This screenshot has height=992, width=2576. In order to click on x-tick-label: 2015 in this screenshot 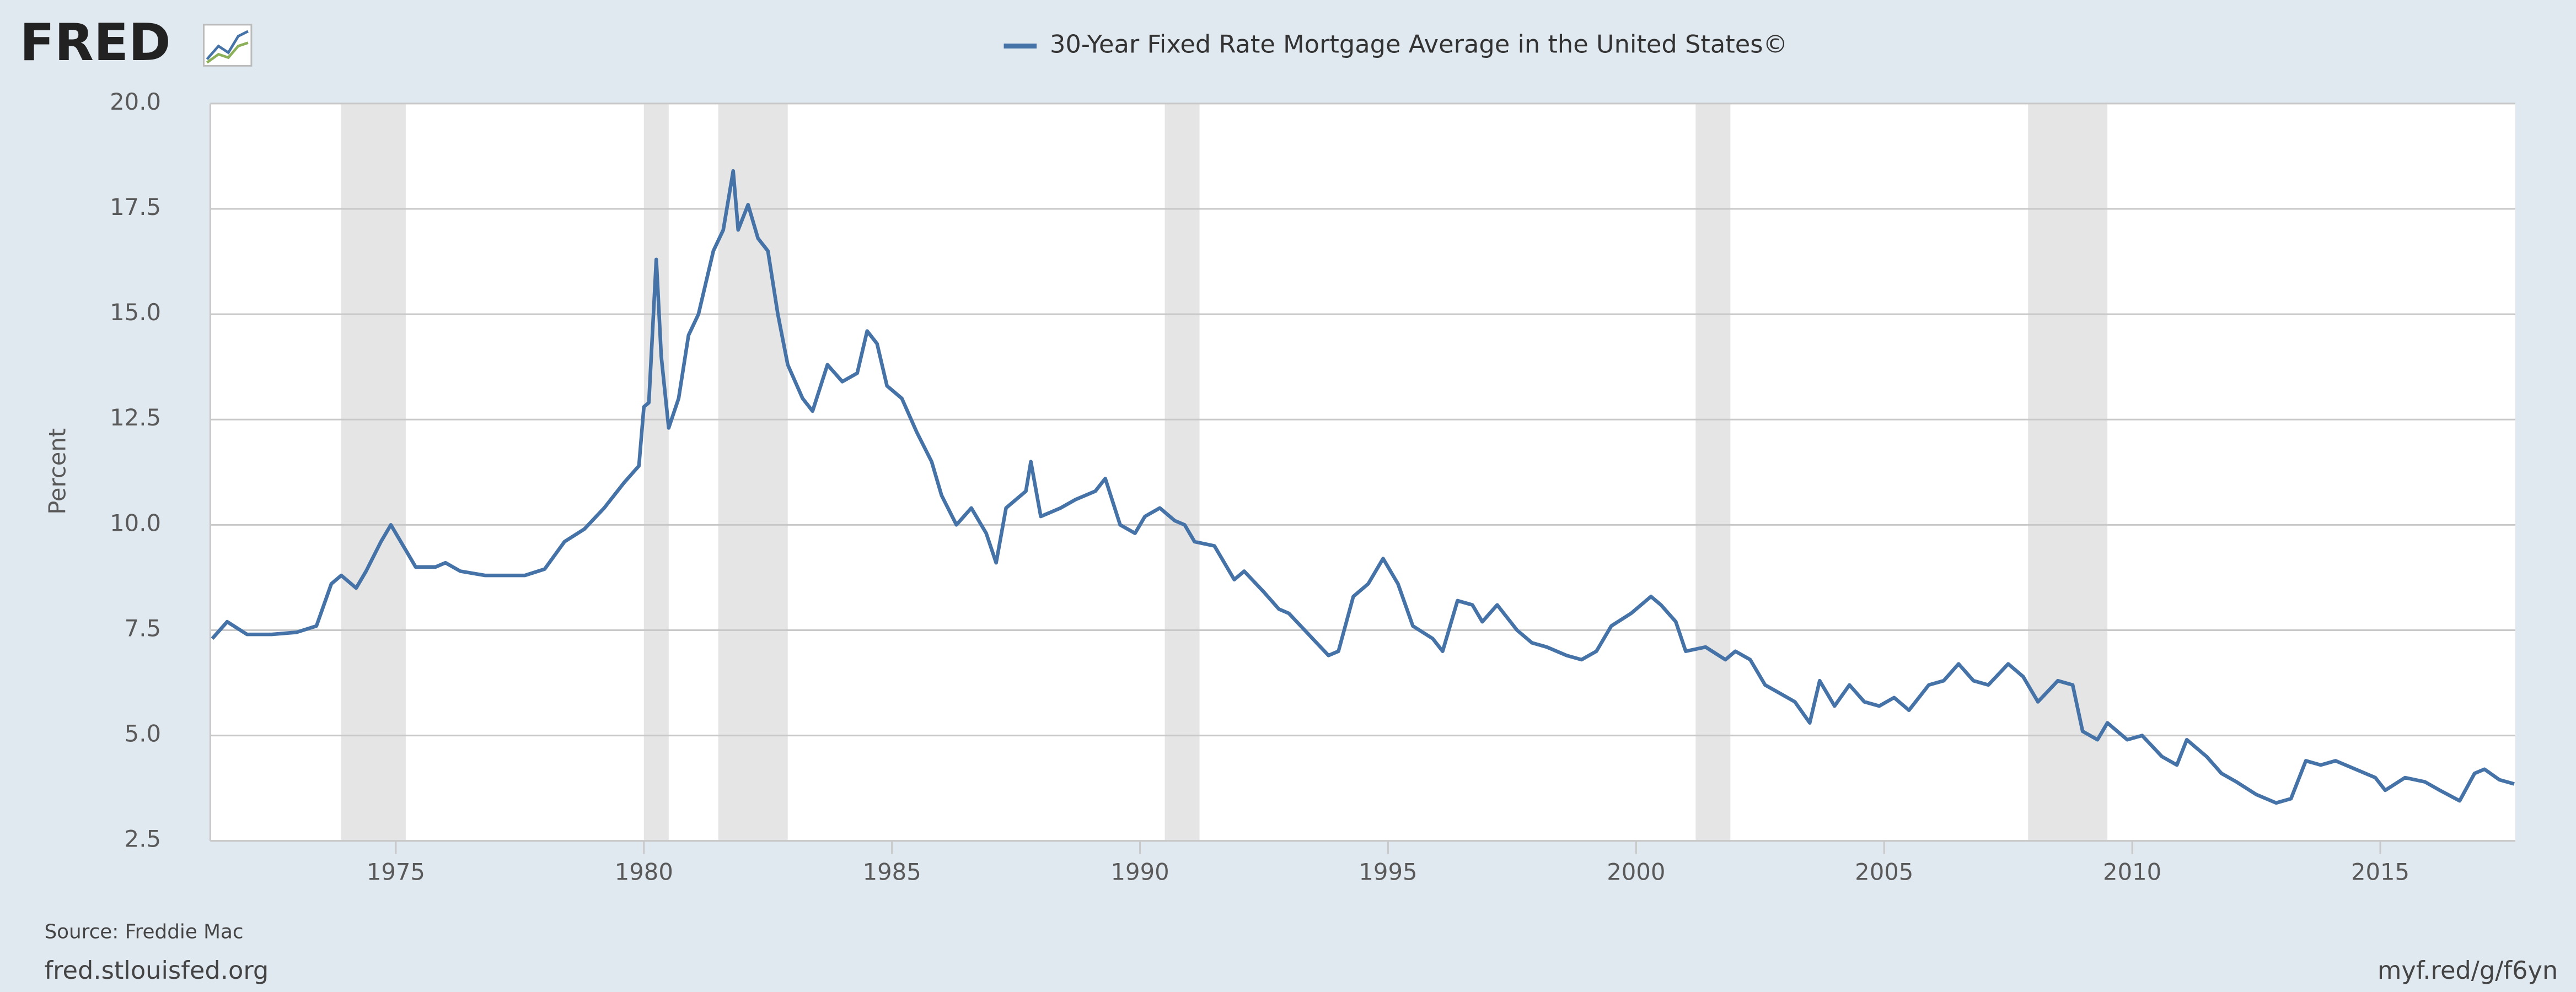, I will do `click(2380, 871)`.